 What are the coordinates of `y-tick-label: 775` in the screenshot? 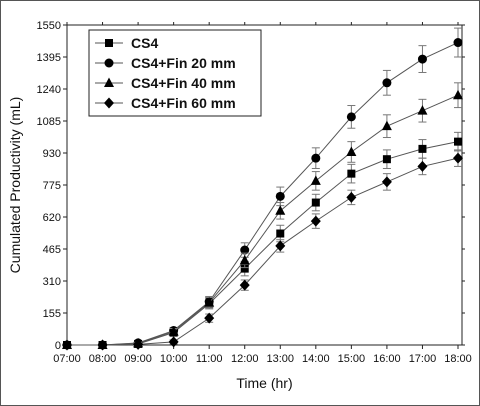 It's located at (52, 186).